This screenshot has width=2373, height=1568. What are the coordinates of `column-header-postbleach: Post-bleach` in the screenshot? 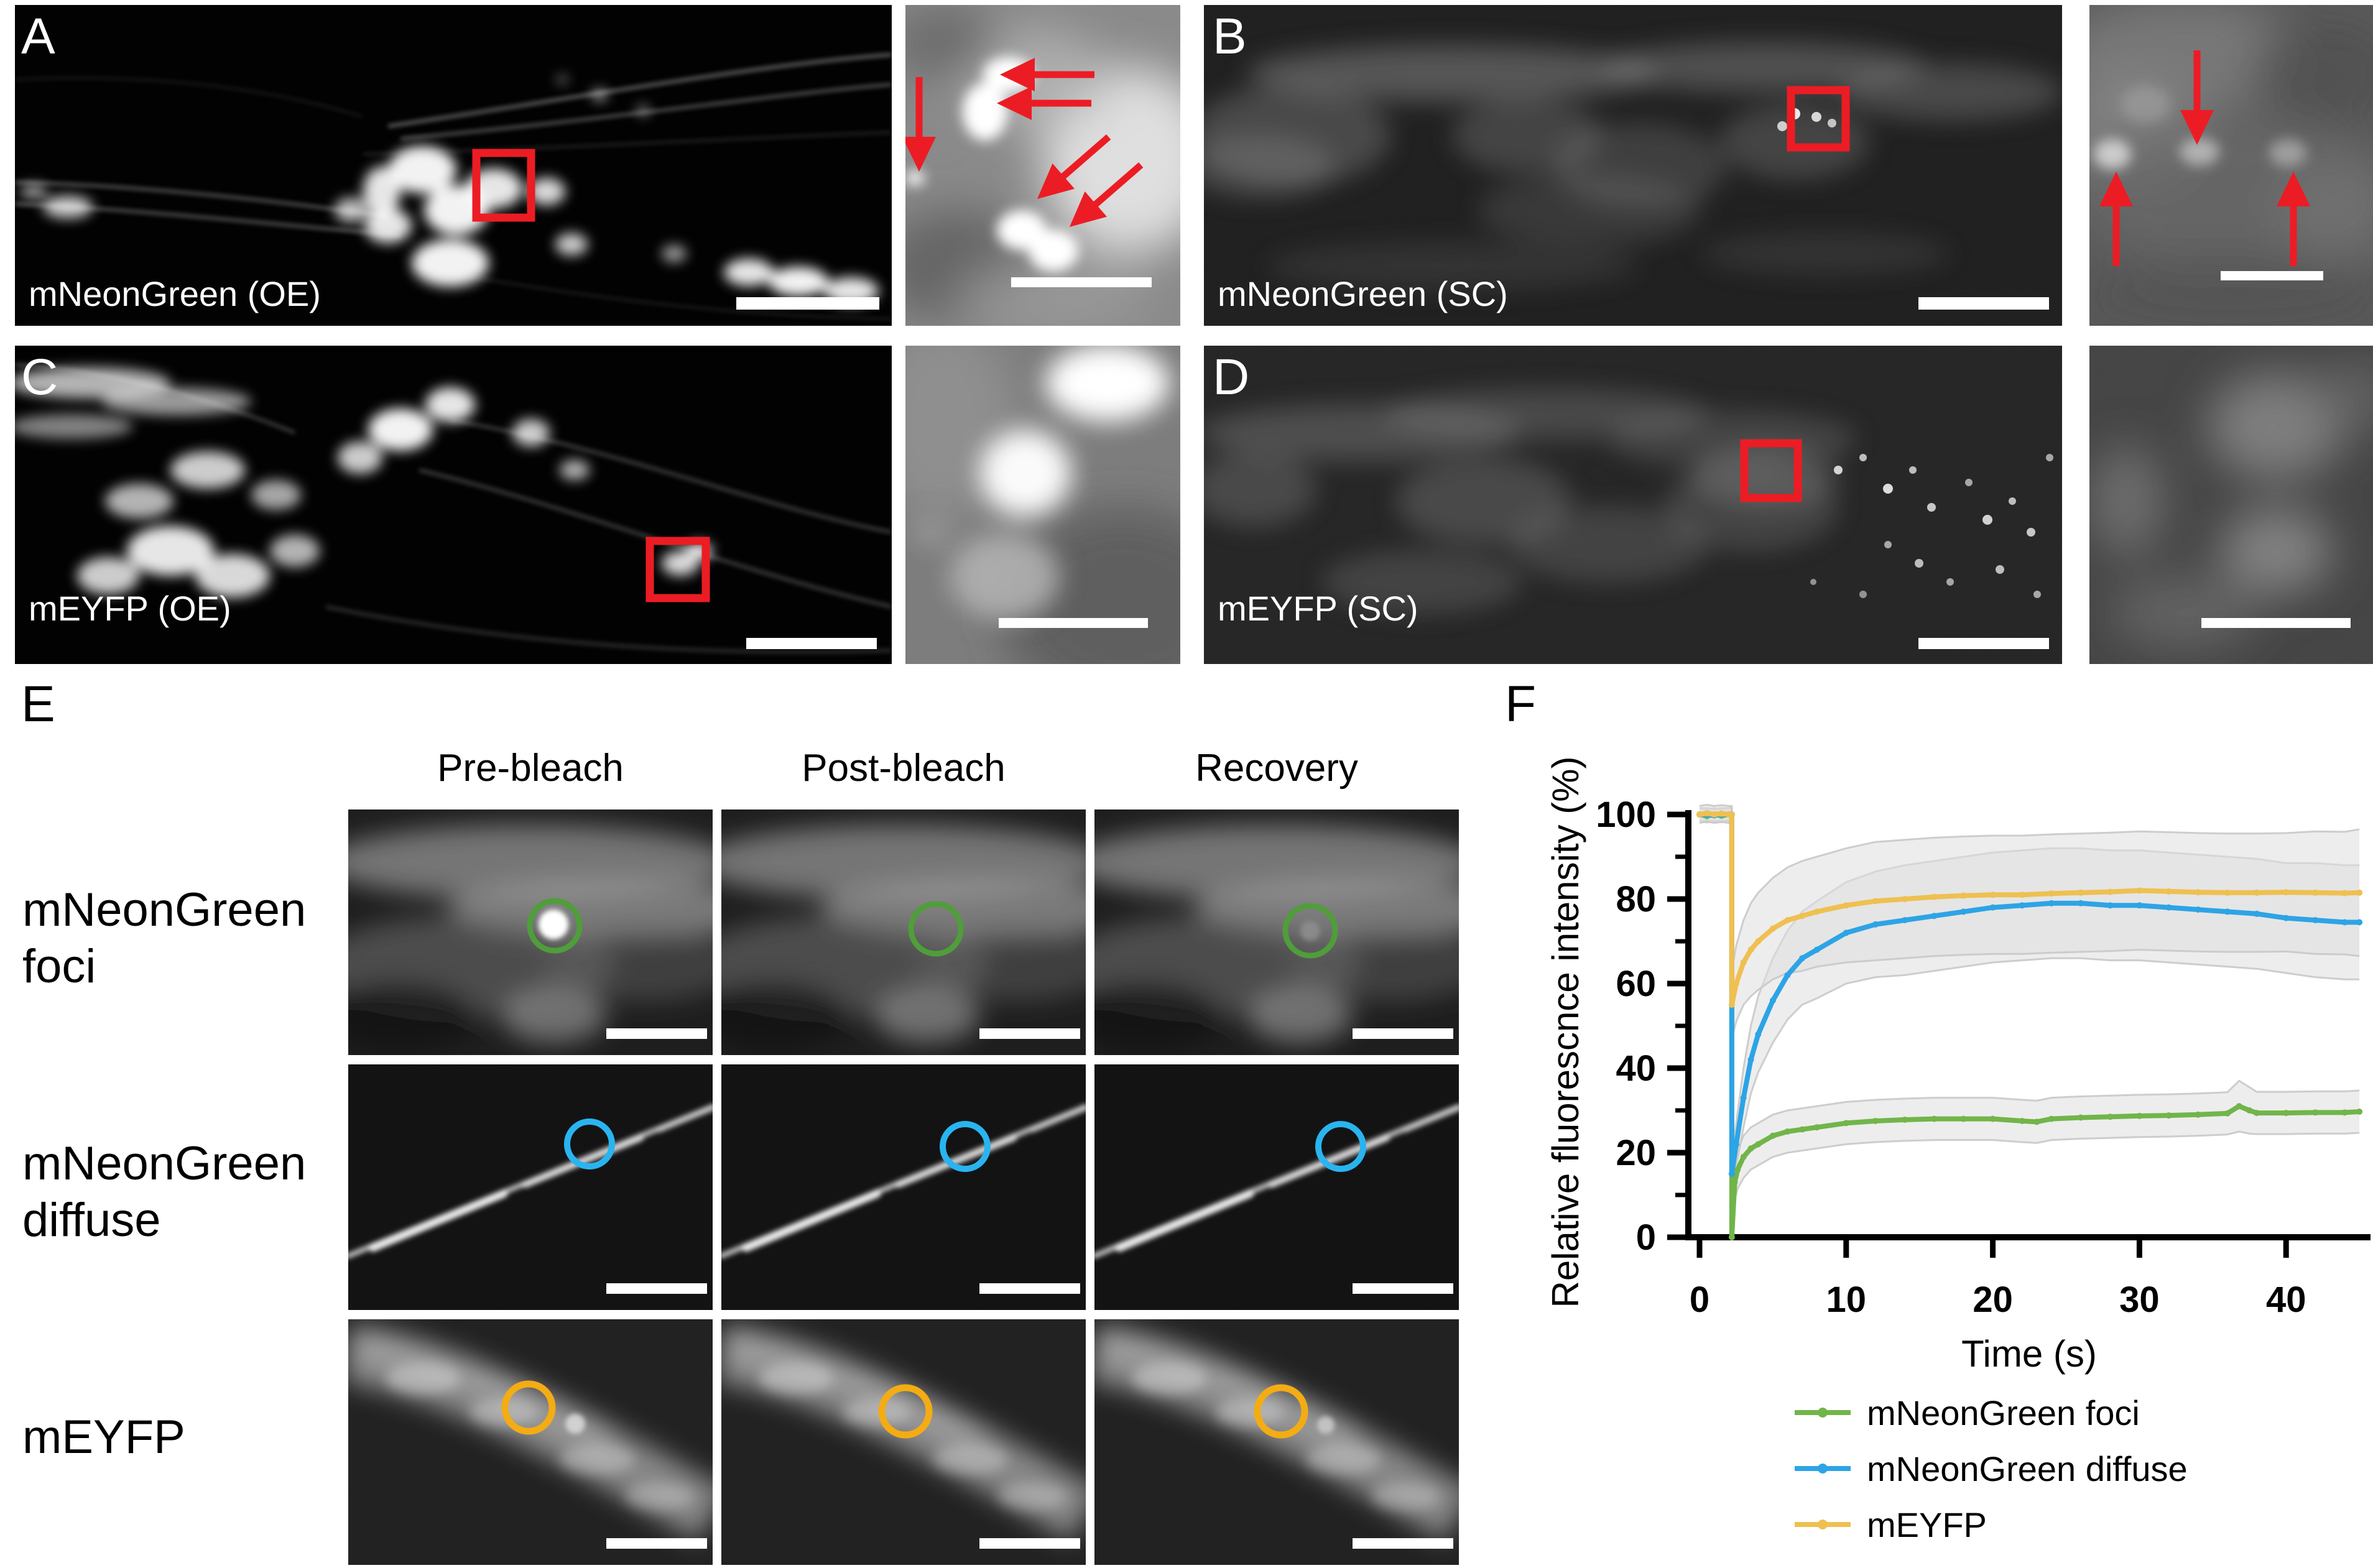 It's located at (904, 768).